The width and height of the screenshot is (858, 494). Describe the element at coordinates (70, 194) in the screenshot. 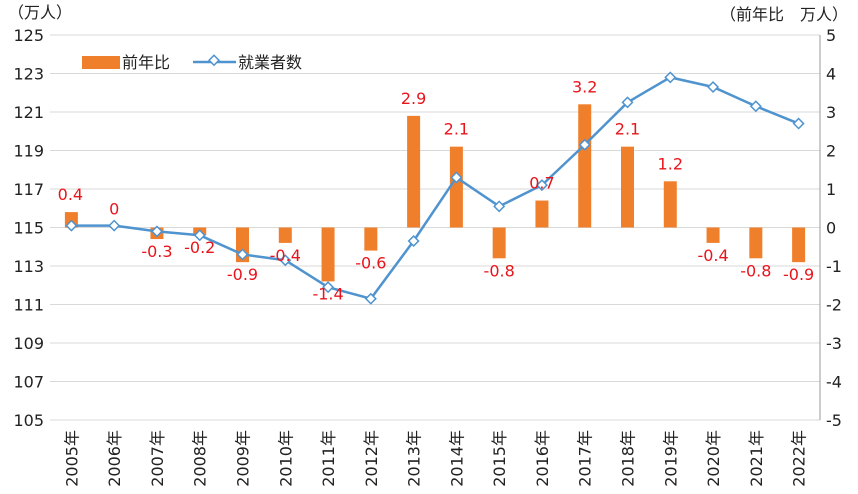

I see `data-label: 0.4` at that location.